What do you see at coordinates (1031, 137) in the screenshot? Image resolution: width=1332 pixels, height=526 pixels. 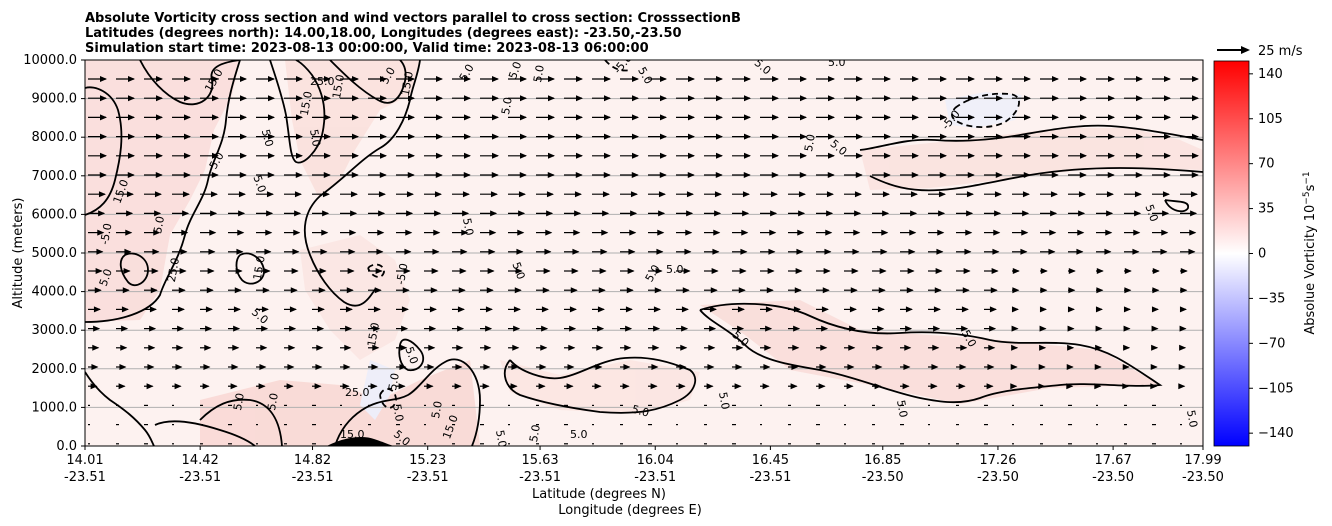 I see `contour-line` at bounding box center [1031, 137].